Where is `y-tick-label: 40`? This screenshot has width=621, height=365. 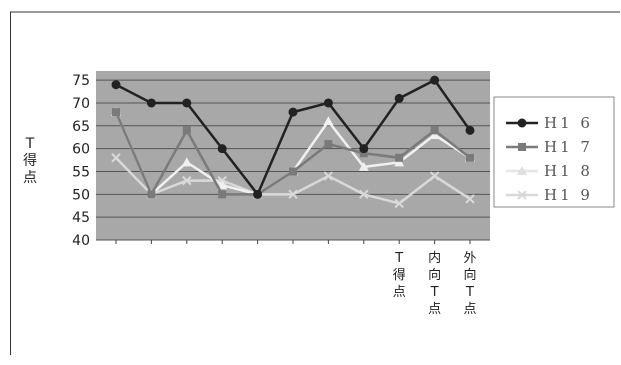
y-tick-label: 40 is located at coordinates (81, 241).